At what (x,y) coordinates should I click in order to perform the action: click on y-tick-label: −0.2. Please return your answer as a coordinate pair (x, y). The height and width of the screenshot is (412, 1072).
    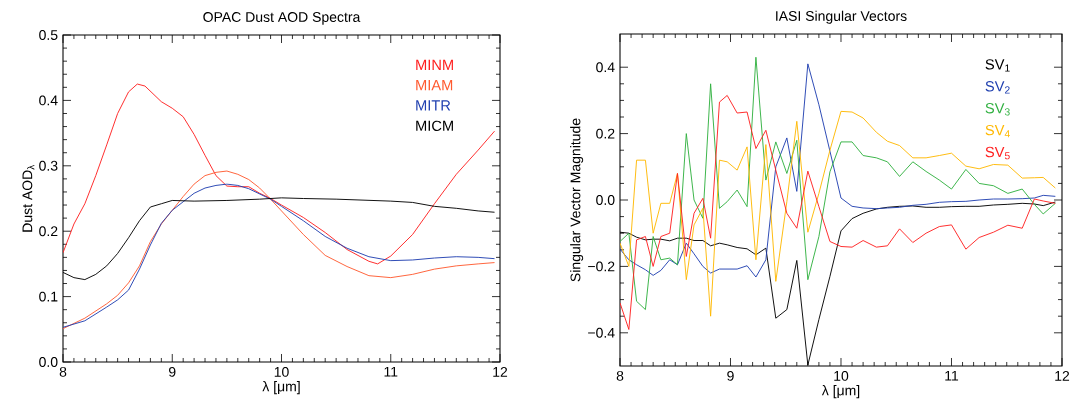
    Looking at the image, I should click on (601, 266).